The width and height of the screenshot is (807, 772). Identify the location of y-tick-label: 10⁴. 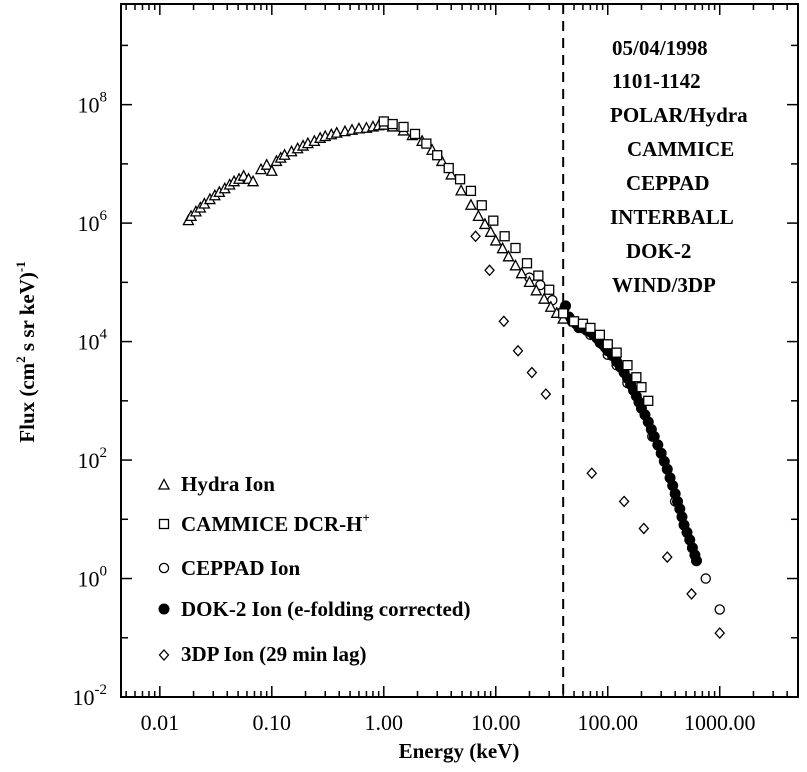
(93, 341).